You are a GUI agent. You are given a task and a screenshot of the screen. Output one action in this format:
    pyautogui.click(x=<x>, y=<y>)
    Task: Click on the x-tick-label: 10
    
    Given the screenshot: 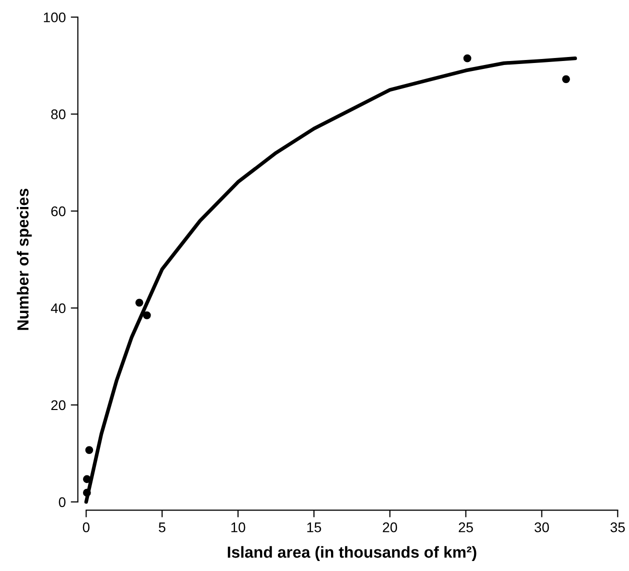 What is the action you would take?
    pyautogui.click(x=238, y=527)
    